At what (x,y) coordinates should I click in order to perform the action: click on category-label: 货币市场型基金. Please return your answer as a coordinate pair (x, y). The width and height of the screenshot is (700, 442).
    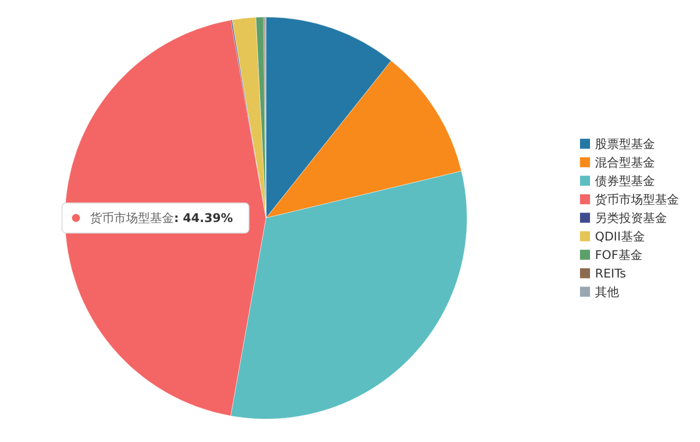
    Looking at the image, I should click on (637, 199).